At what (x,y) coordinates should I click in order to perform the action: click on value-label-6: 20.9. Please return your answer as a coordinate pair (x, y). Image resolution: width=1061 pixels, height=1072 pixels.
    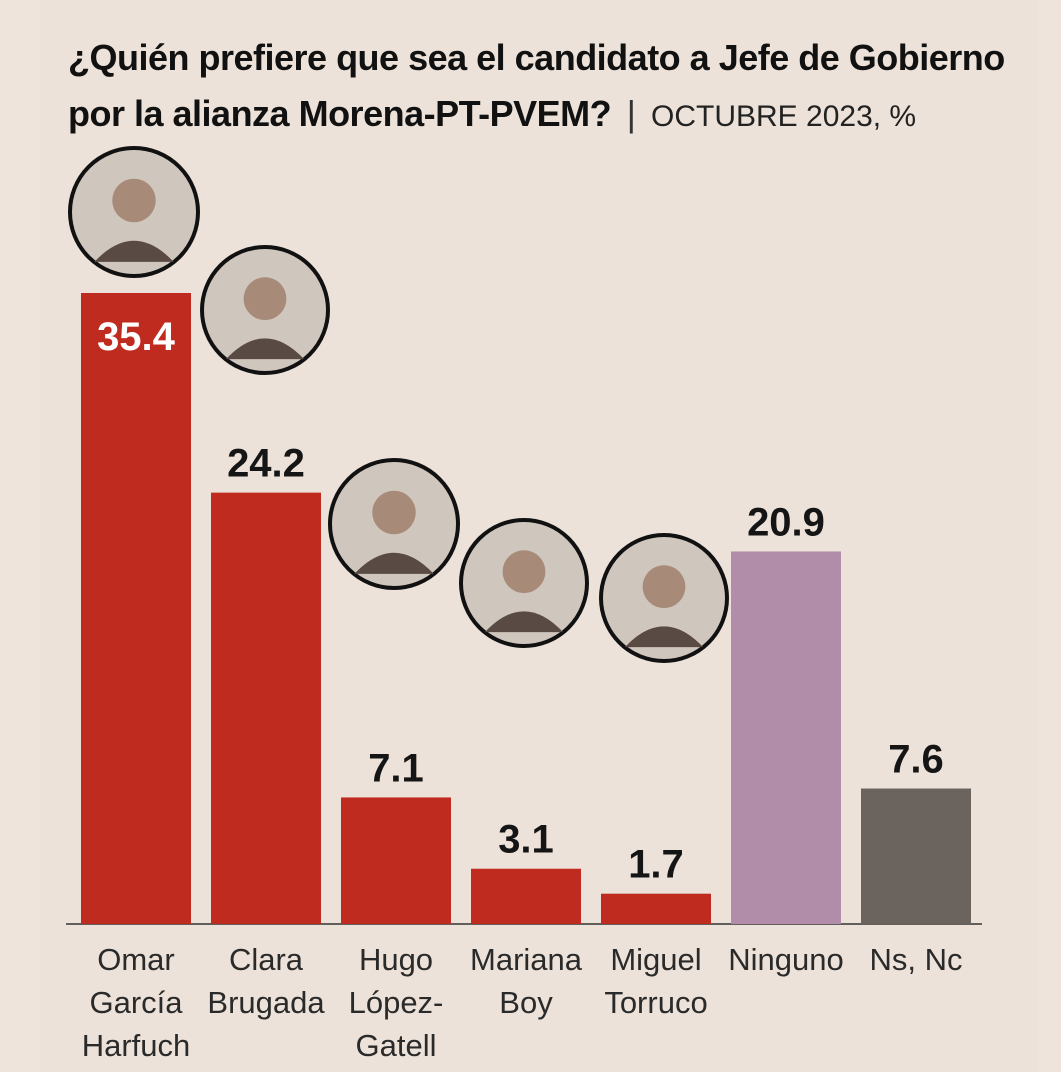
    Looking at the image, I should click on (786, 522).